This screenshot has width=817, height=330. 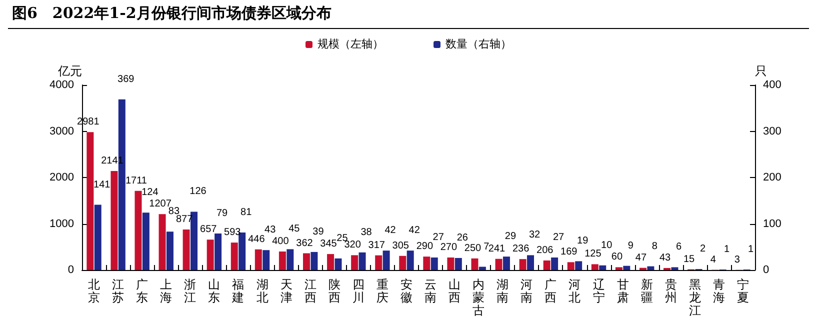 I want to click on x-tick-label: 上海, so click(x=166, y=291).